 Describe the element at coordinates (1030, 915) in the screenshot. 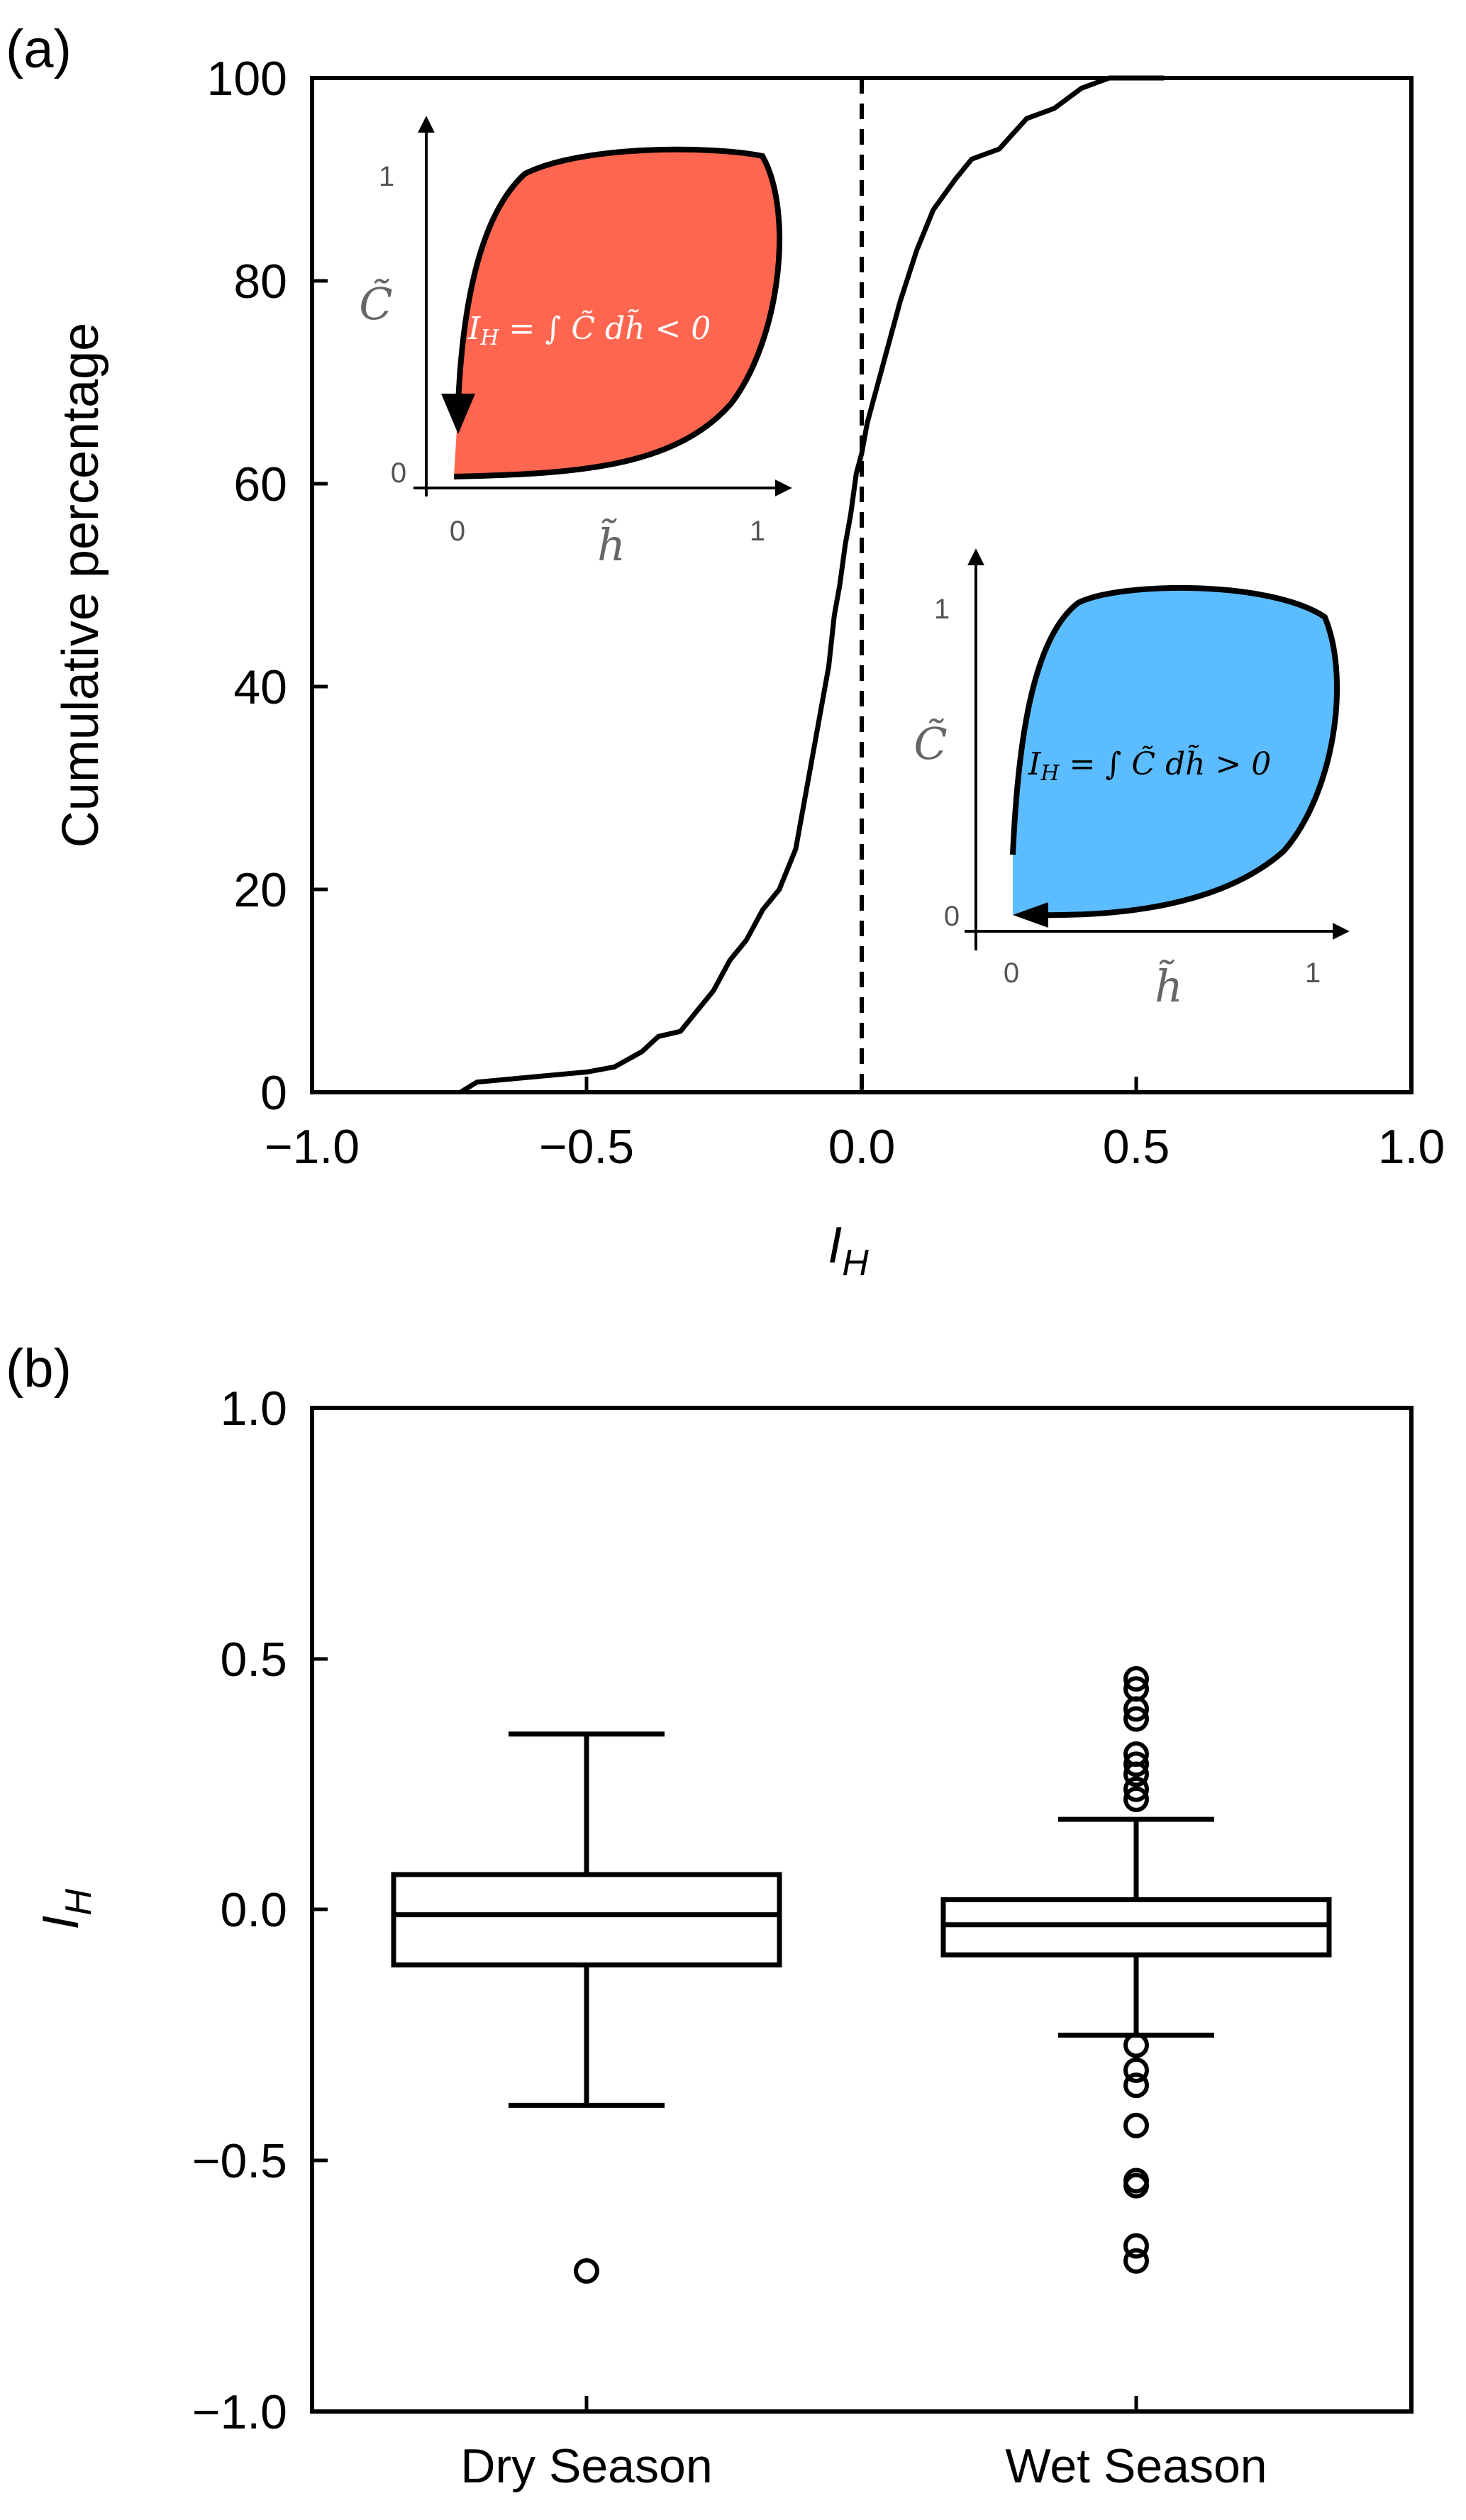

I see `inset-pos-direction-arrow` at that location.